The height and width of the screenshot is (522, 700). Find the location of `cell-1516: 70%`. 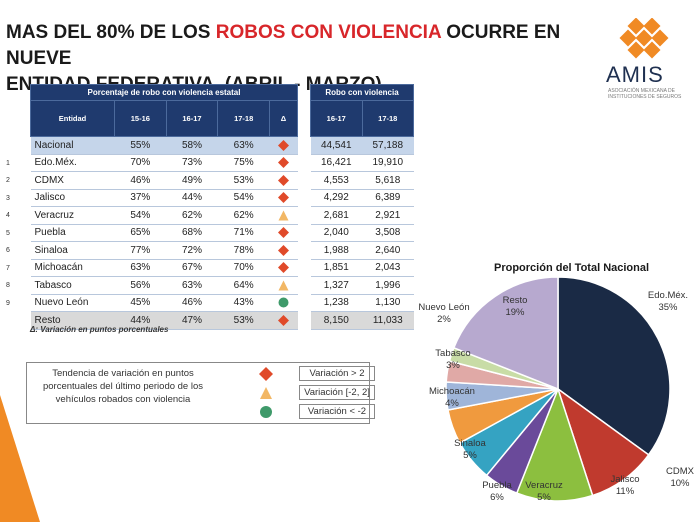

cell-1516: 70% is located at coordinates (140, 163).